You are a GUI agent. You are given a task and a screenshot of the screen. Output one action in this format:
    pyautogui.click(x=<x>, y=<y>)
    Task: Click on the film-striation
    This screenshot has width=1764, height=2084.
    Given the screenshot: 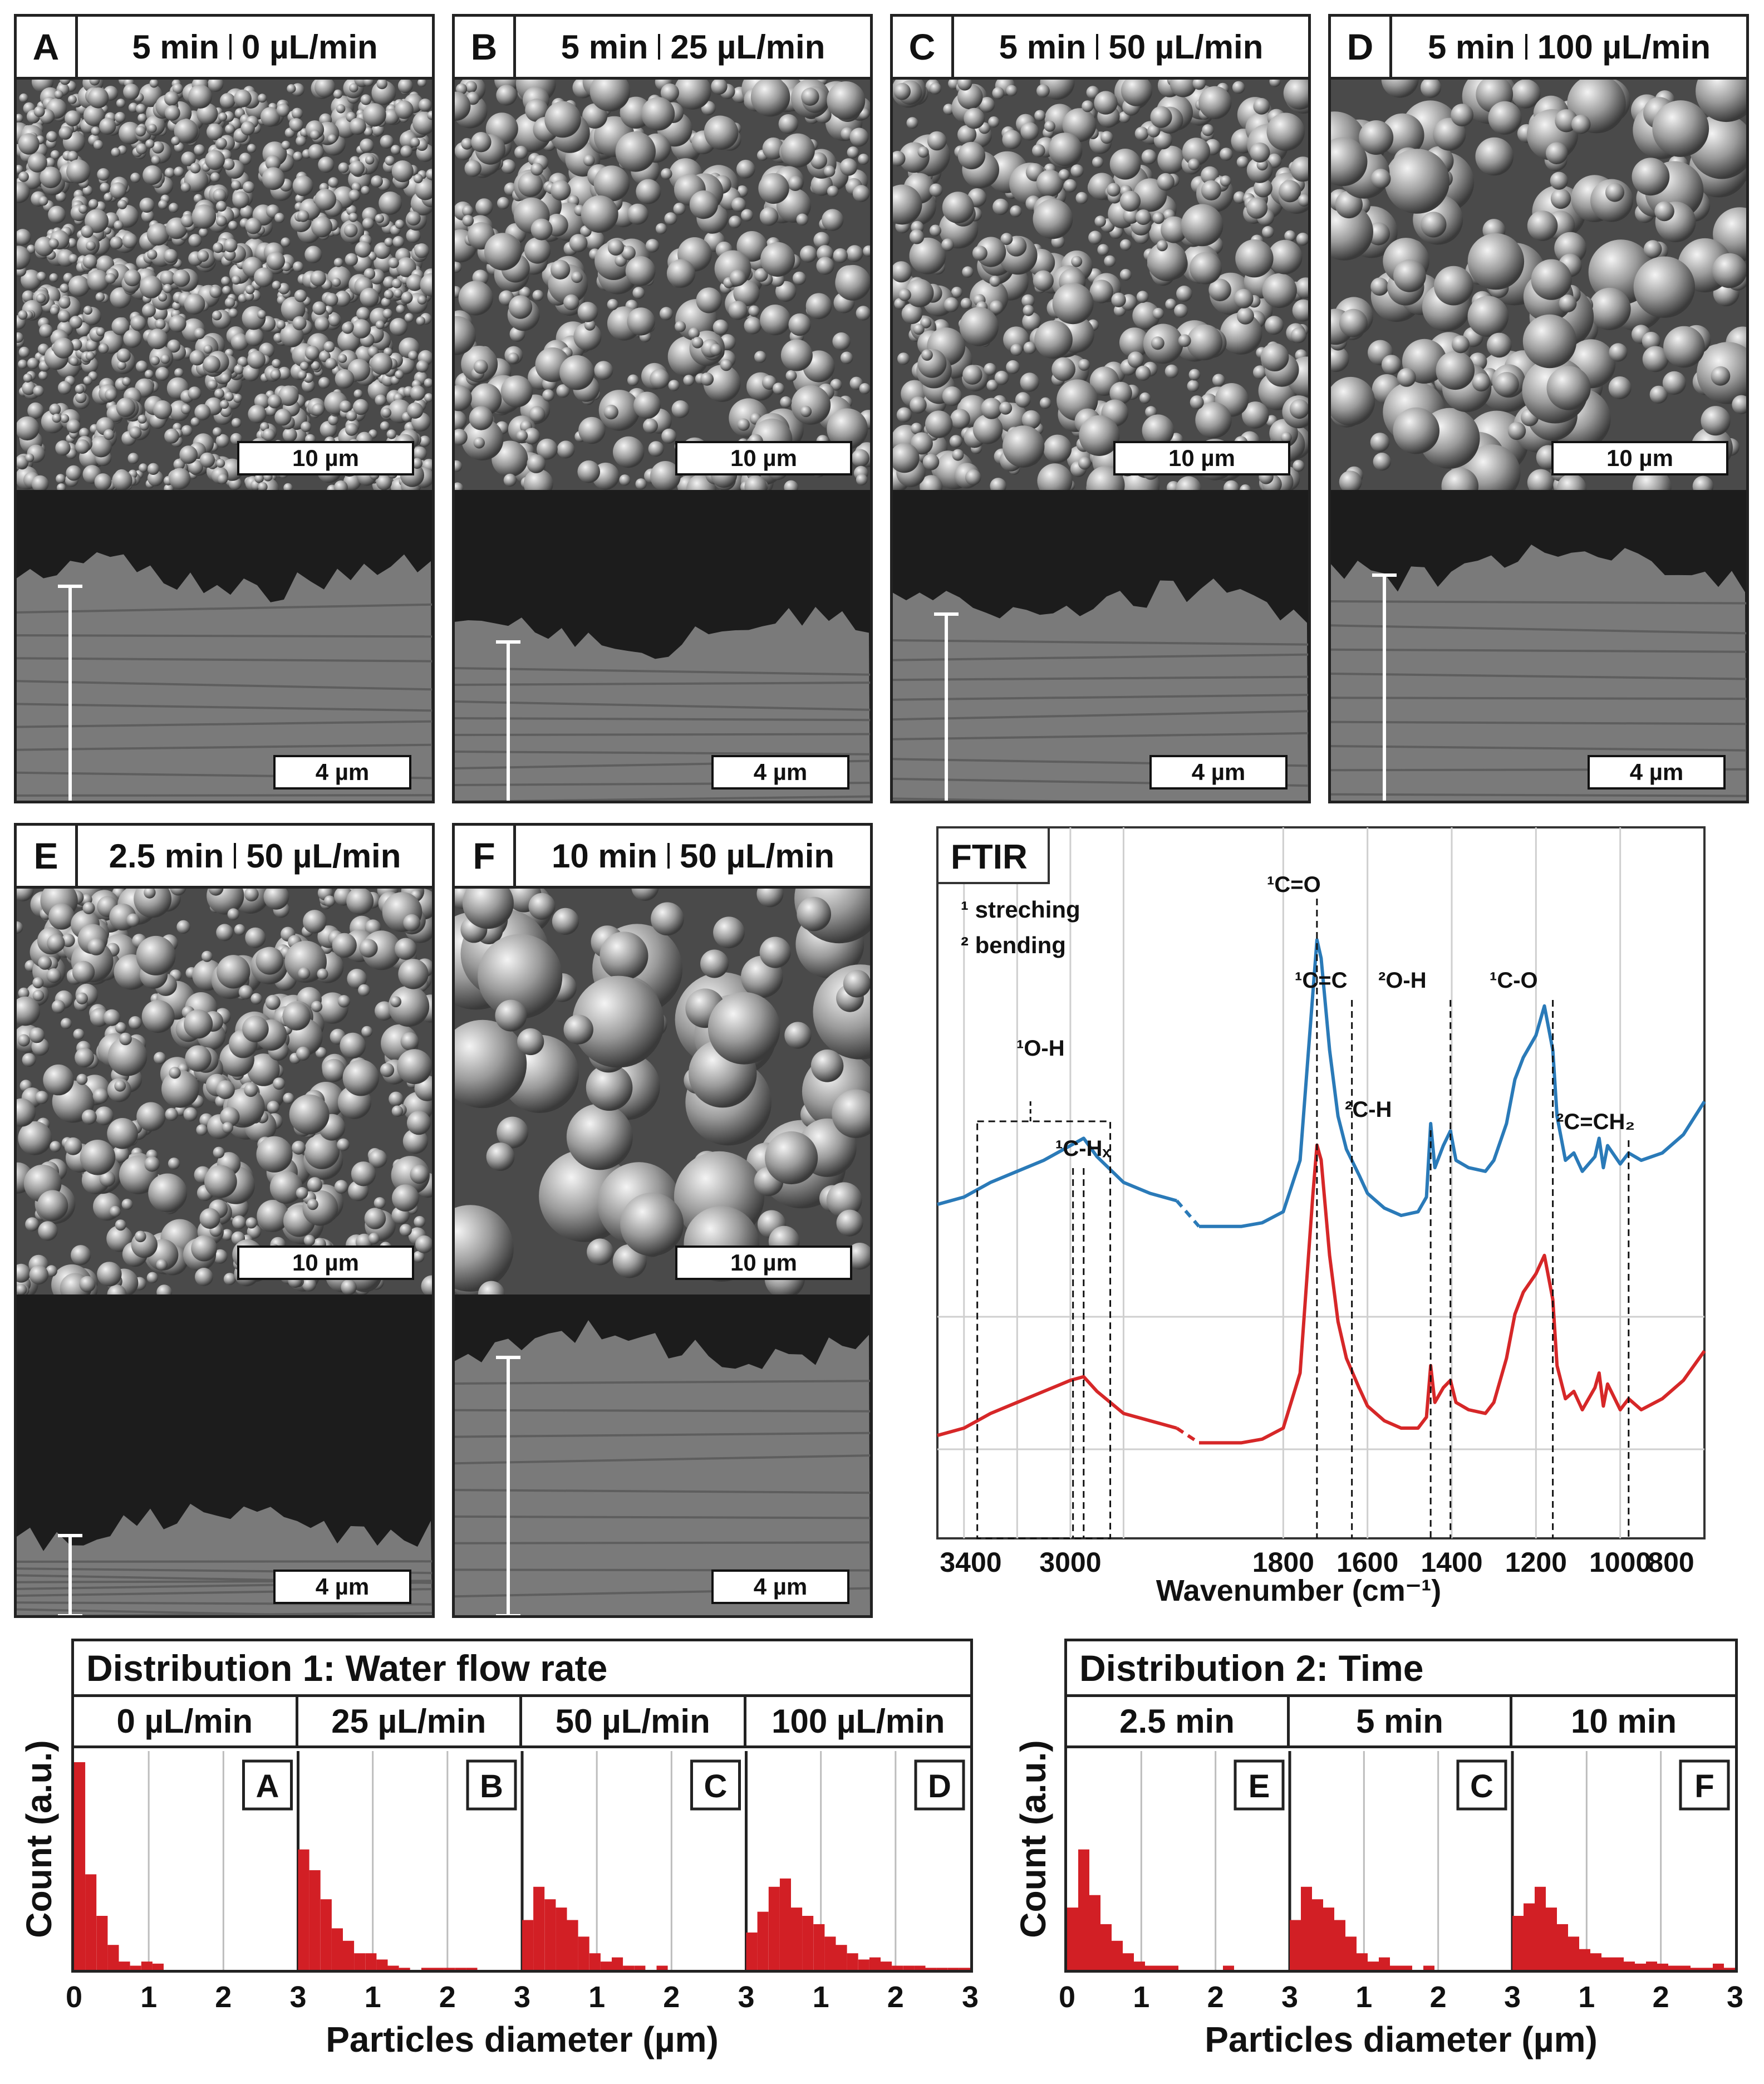 What is the action you would take?
    pyautogui.click(x=663, y=1491)
    